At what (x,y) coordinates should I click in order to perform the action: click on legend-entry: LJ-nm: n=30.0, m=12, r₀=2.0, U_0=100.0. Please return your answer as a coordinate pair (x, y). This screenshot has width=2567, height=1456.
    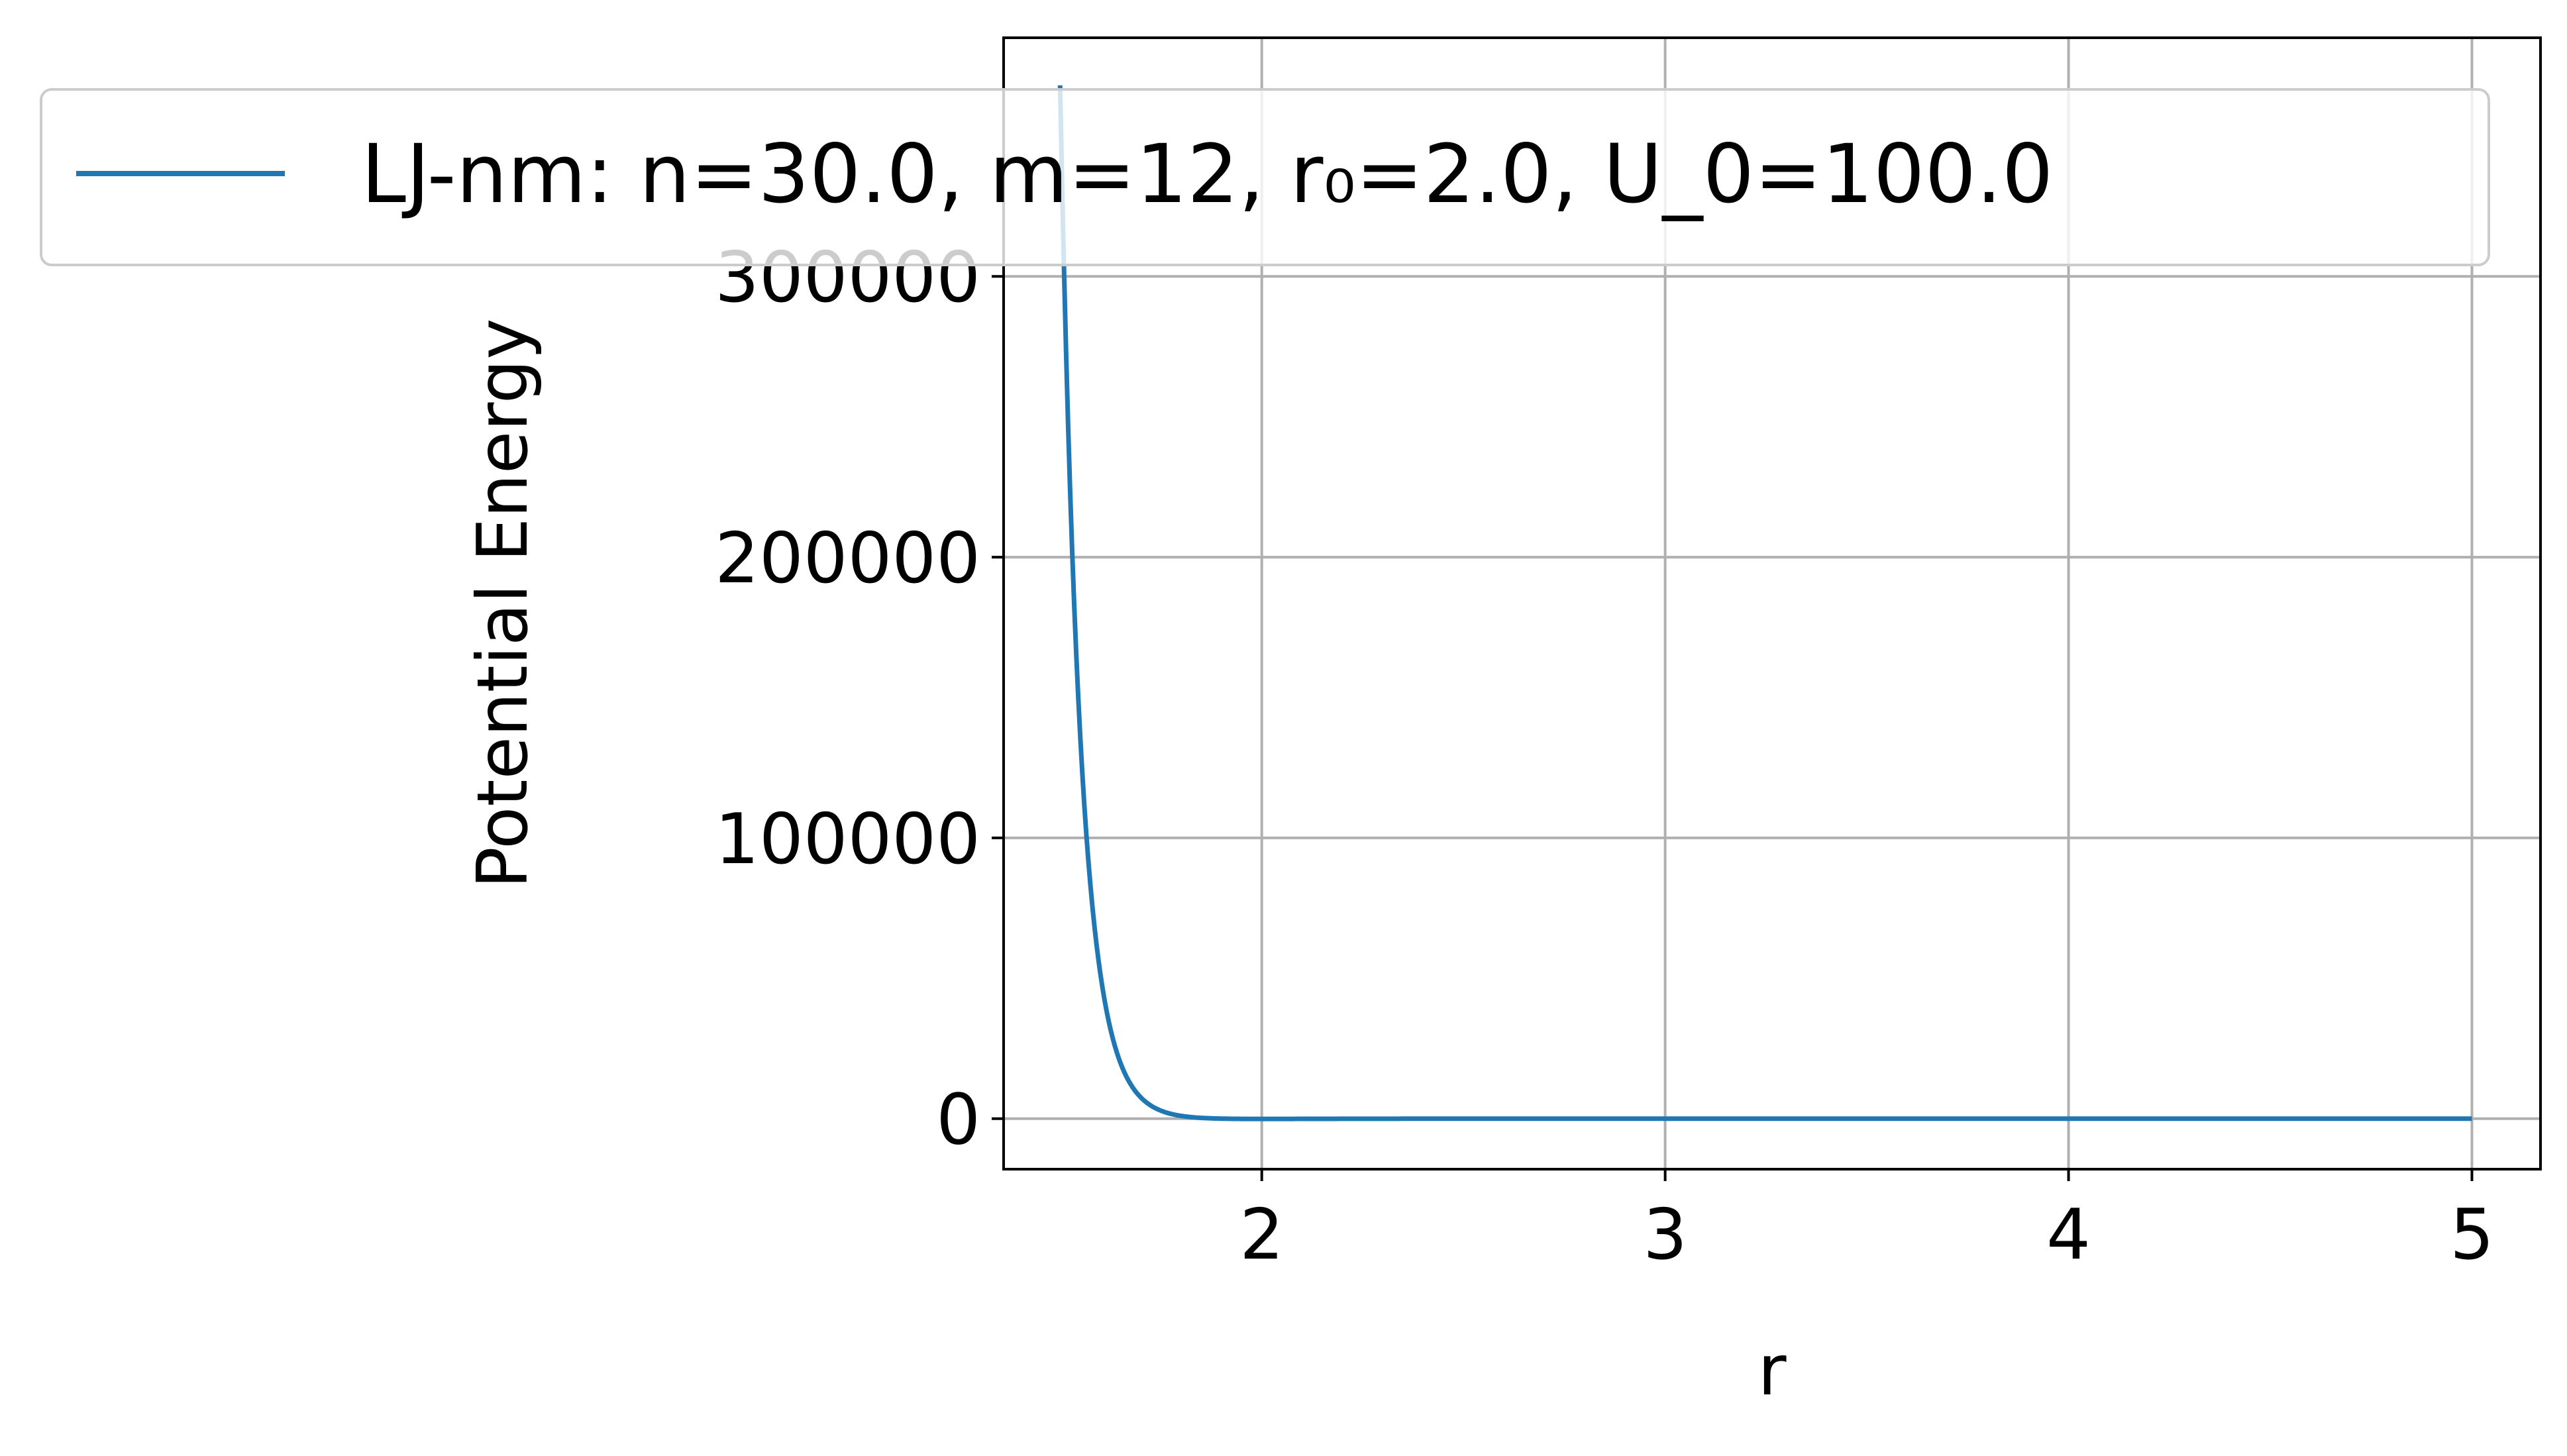
    Looking at the image, I should click on (1208, 174).